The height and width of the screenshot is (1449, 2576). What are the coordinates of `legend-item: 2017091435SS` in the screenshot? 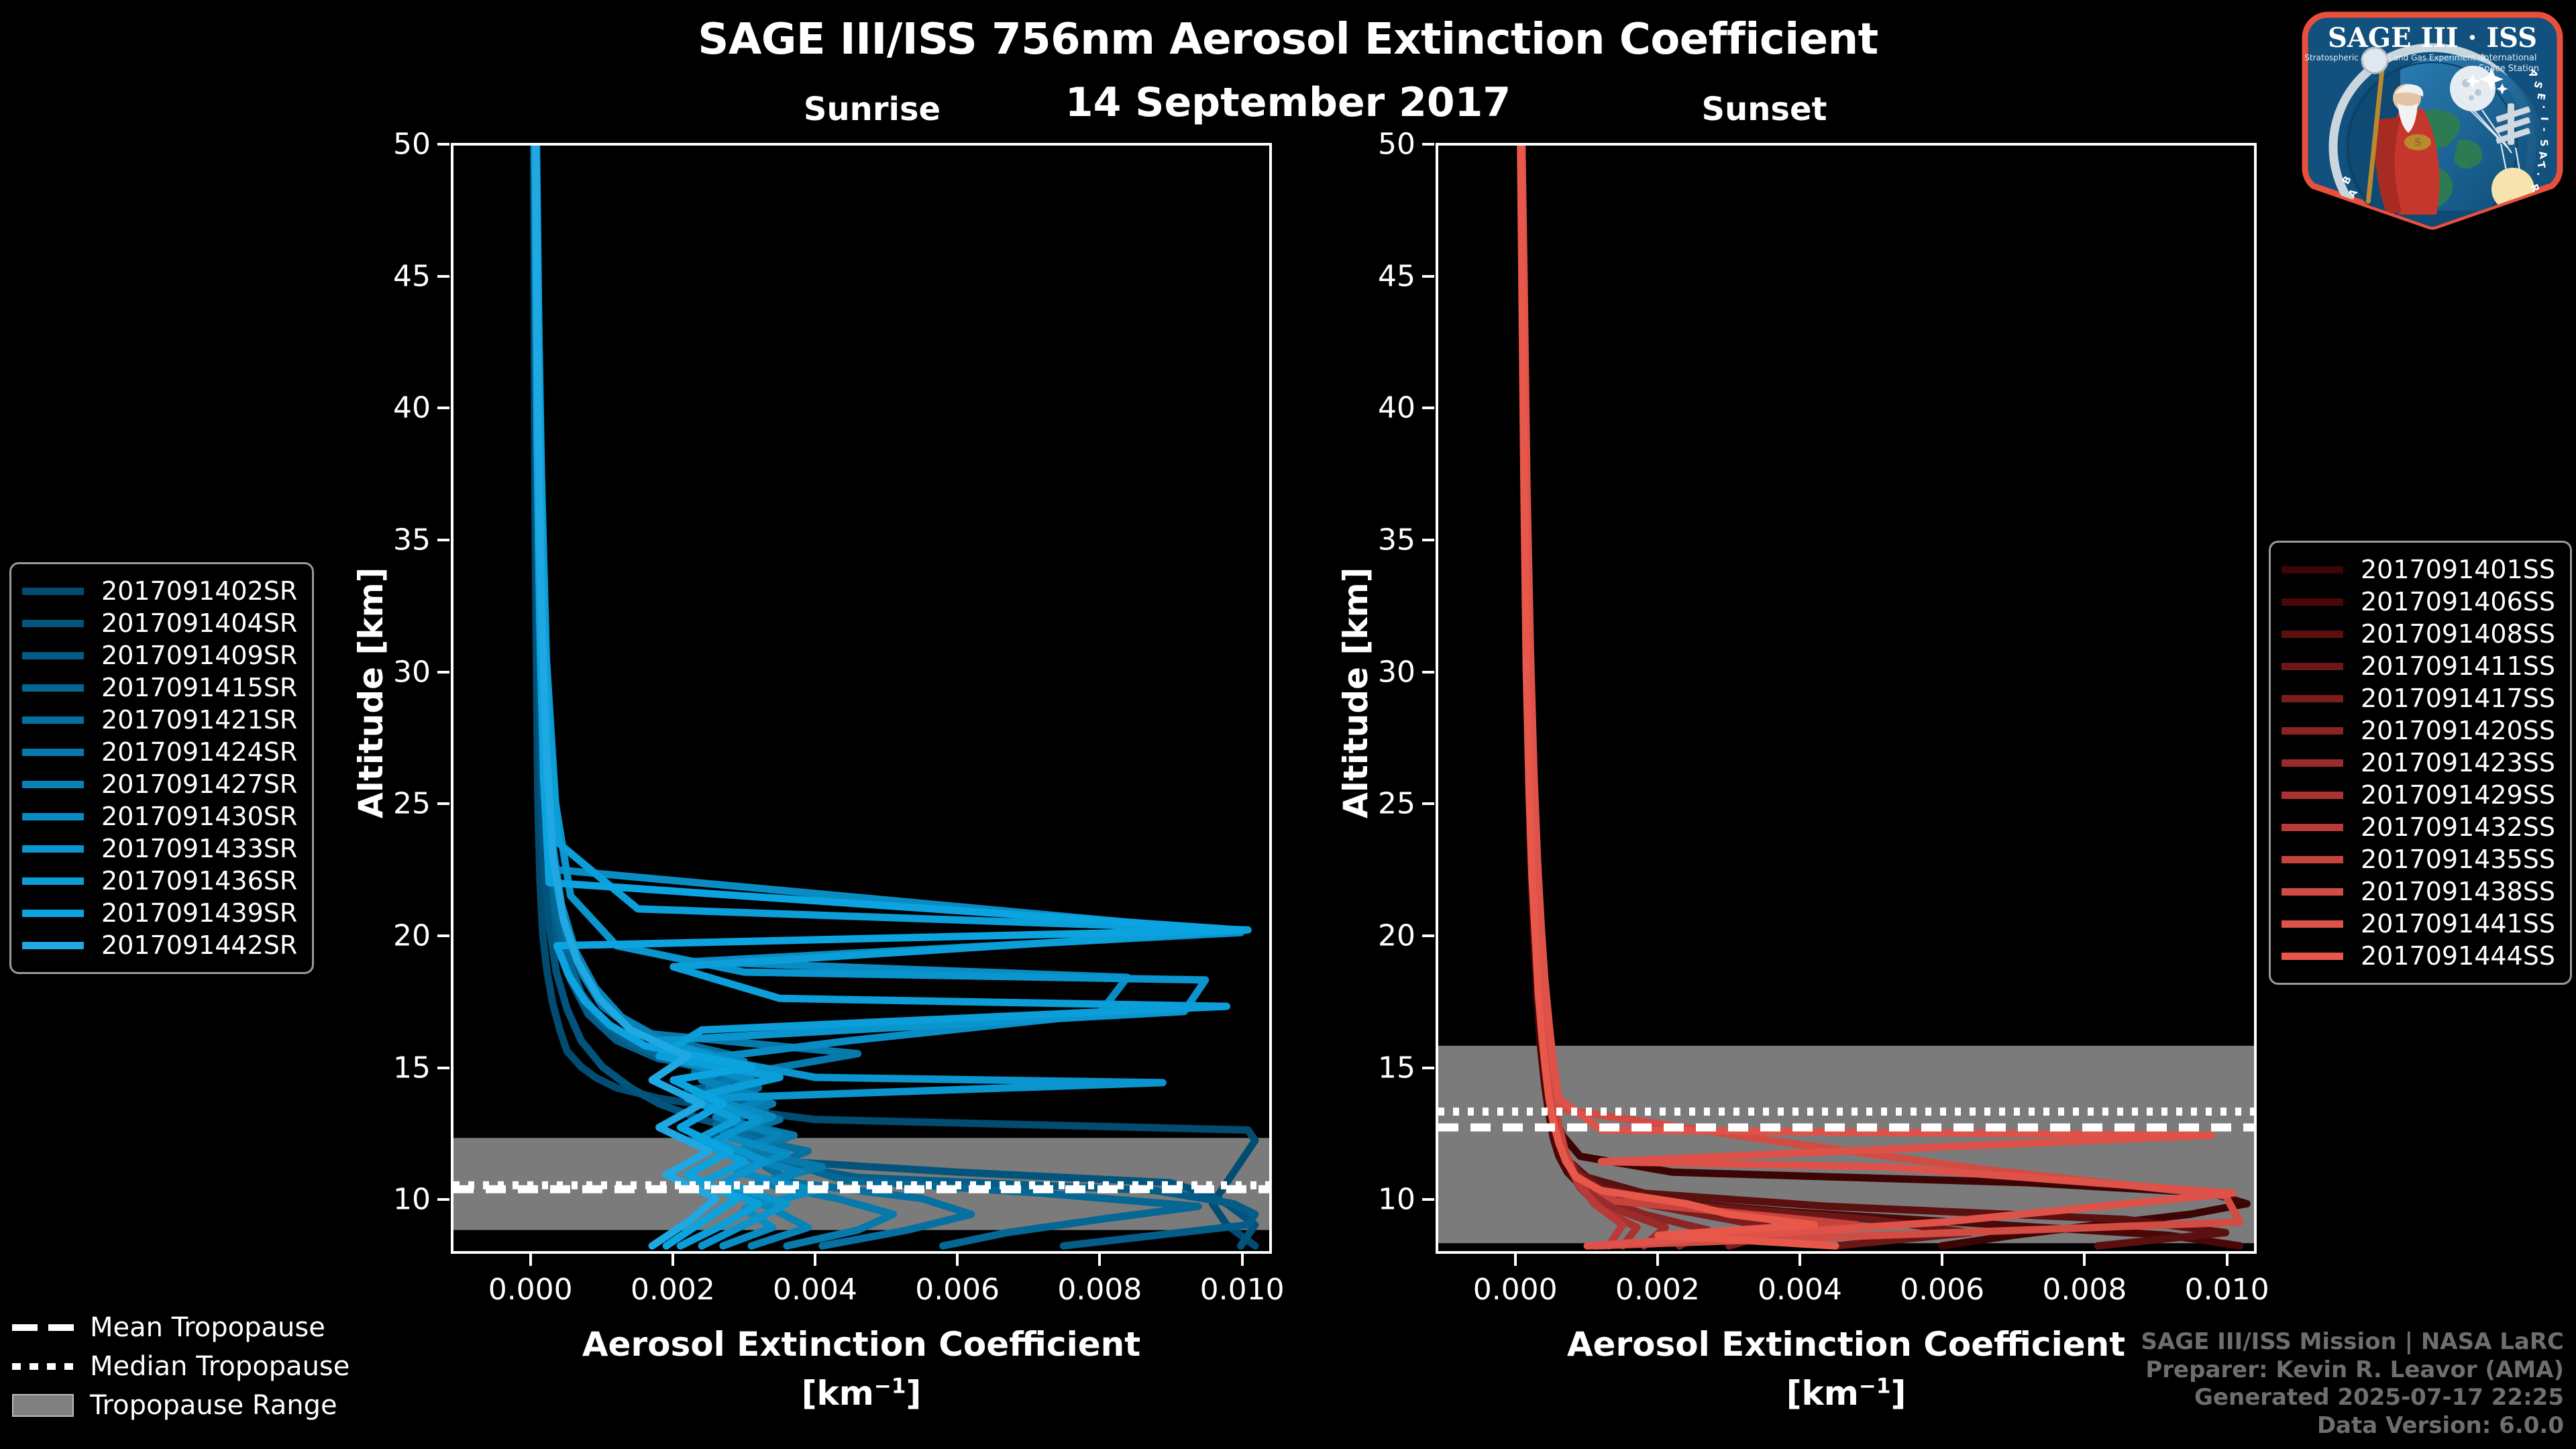 It's located at (2418, 859).